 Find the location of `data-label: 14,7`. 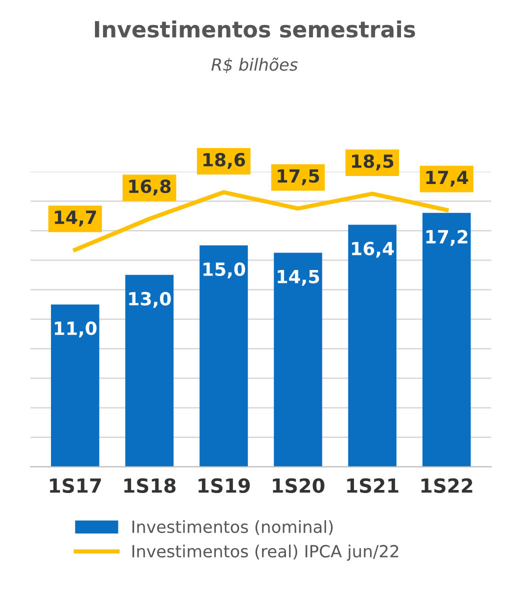

data-label: 14,7 is located at coordinates (75, 218).